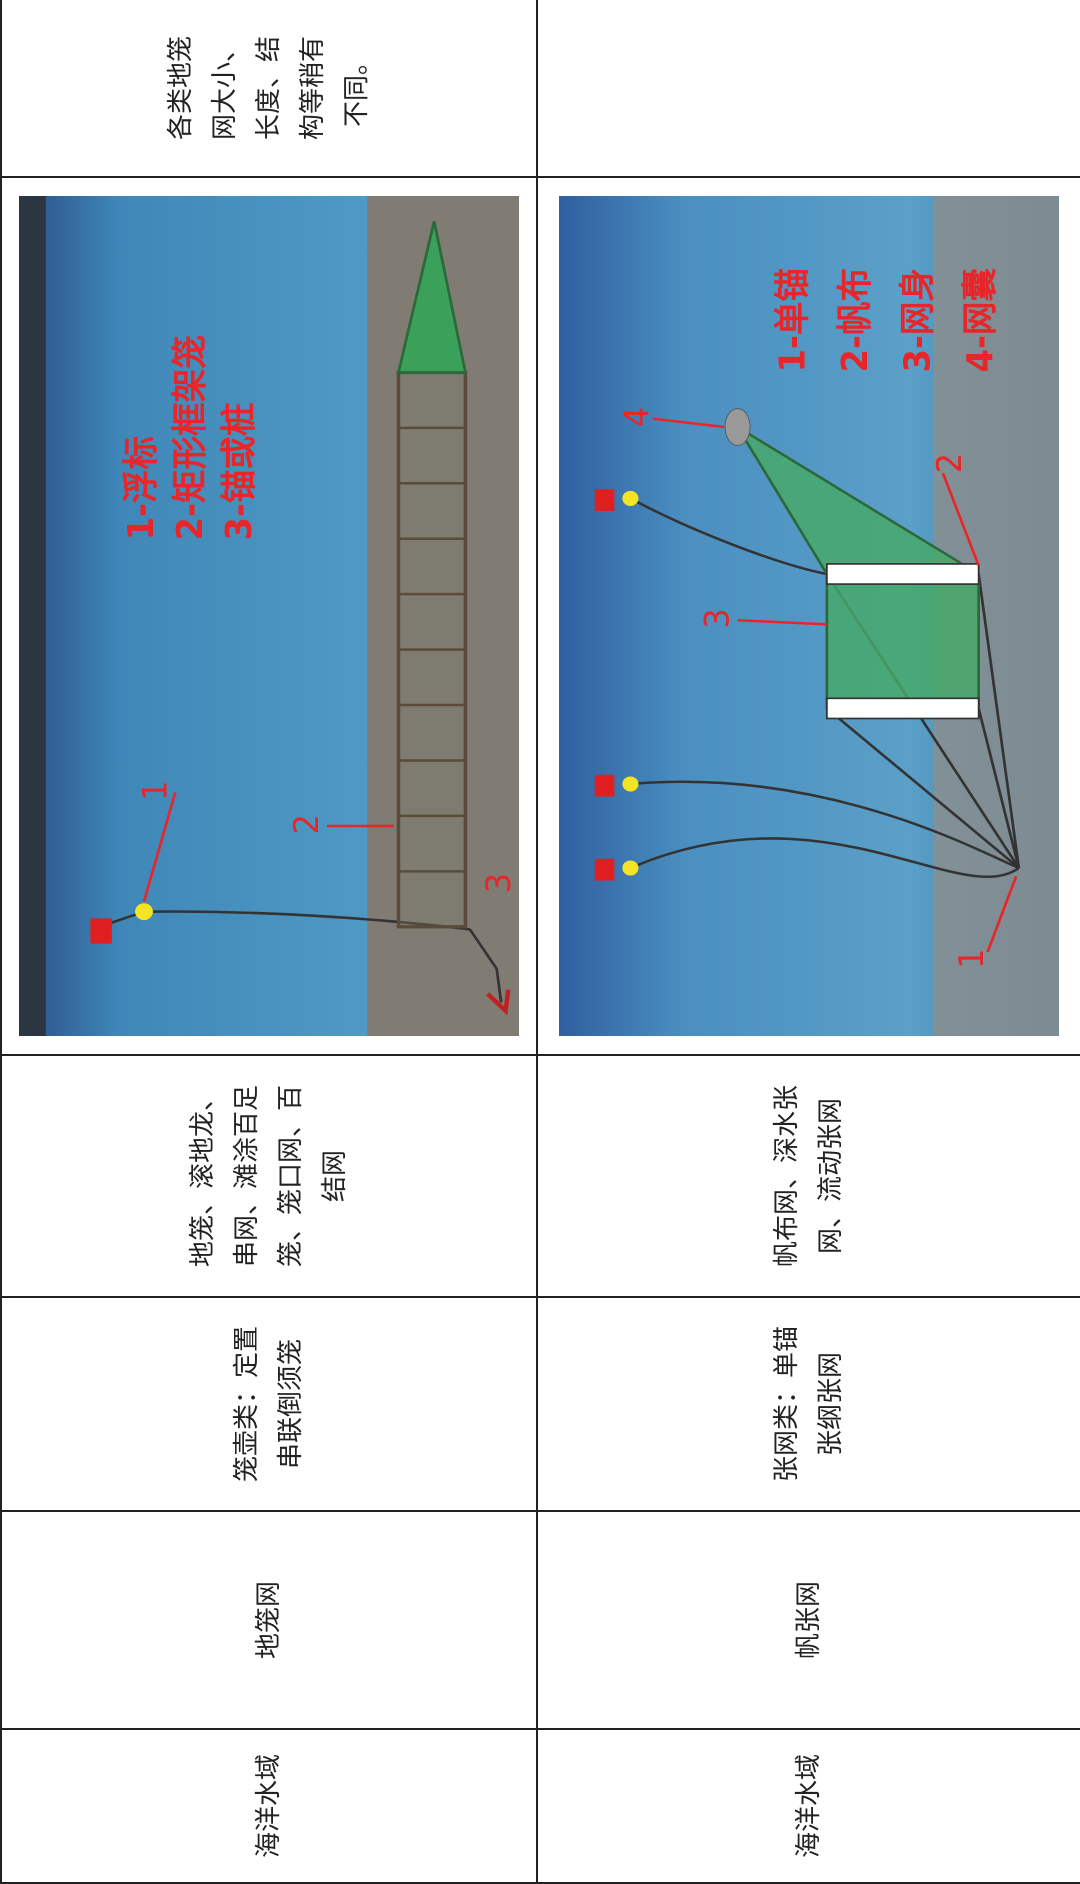 This screenshot has width=1080, height=1884. What do you see at coordinates (269, 1620) in the screenshot?
I see `name-cell: 地笼网` at bounding box center [269, 1620].